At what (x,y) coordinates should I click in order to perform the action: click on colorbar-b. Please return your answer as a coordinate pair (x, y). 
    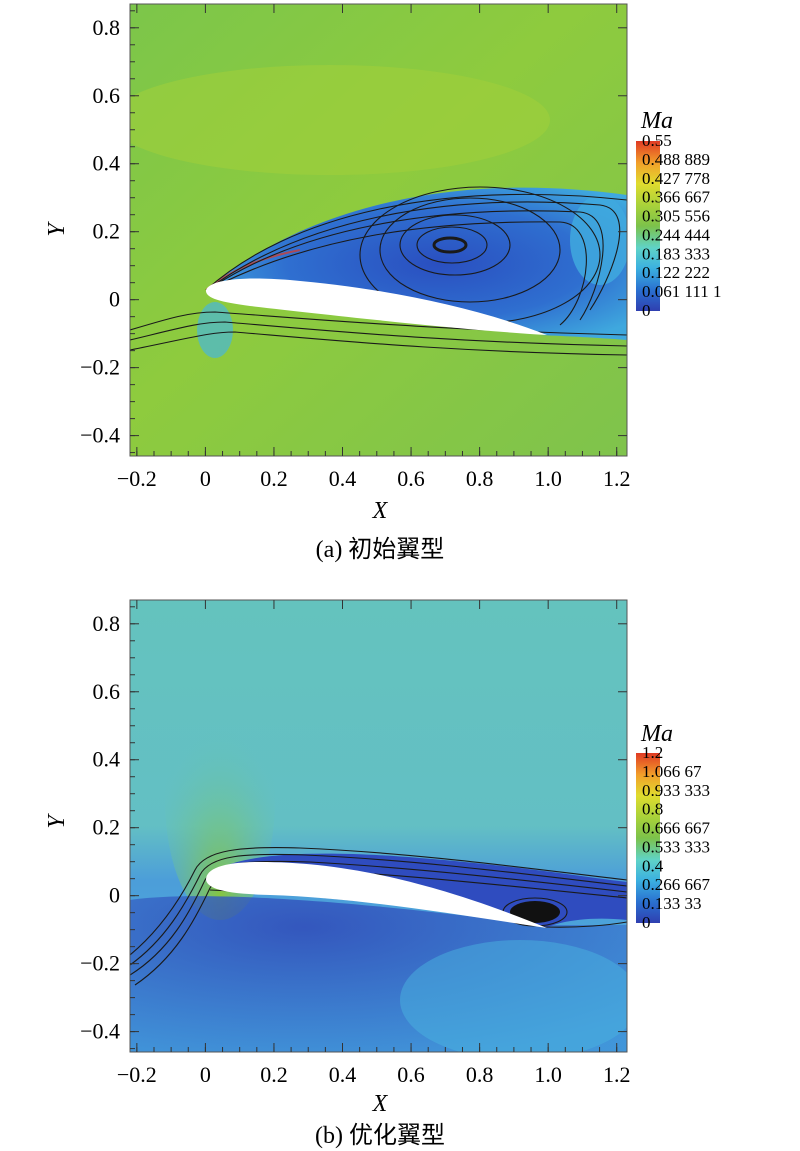
    Looking at the image, I should click on (648, 838).